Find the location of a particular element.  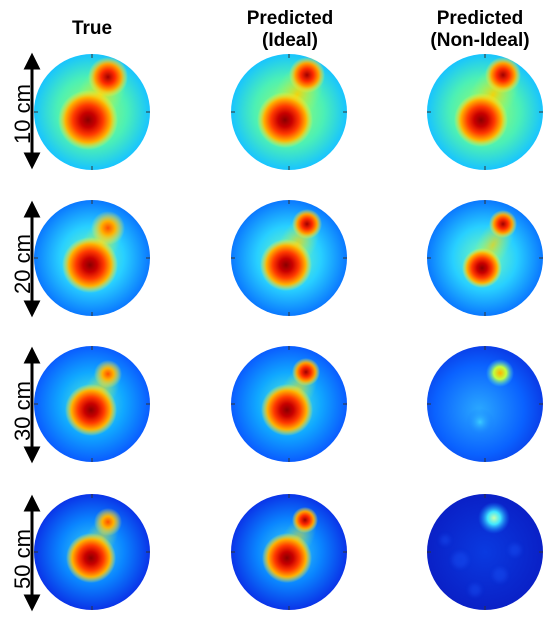

column-header-line2: (Non-Ideal) is located at coordinates (480, 40).